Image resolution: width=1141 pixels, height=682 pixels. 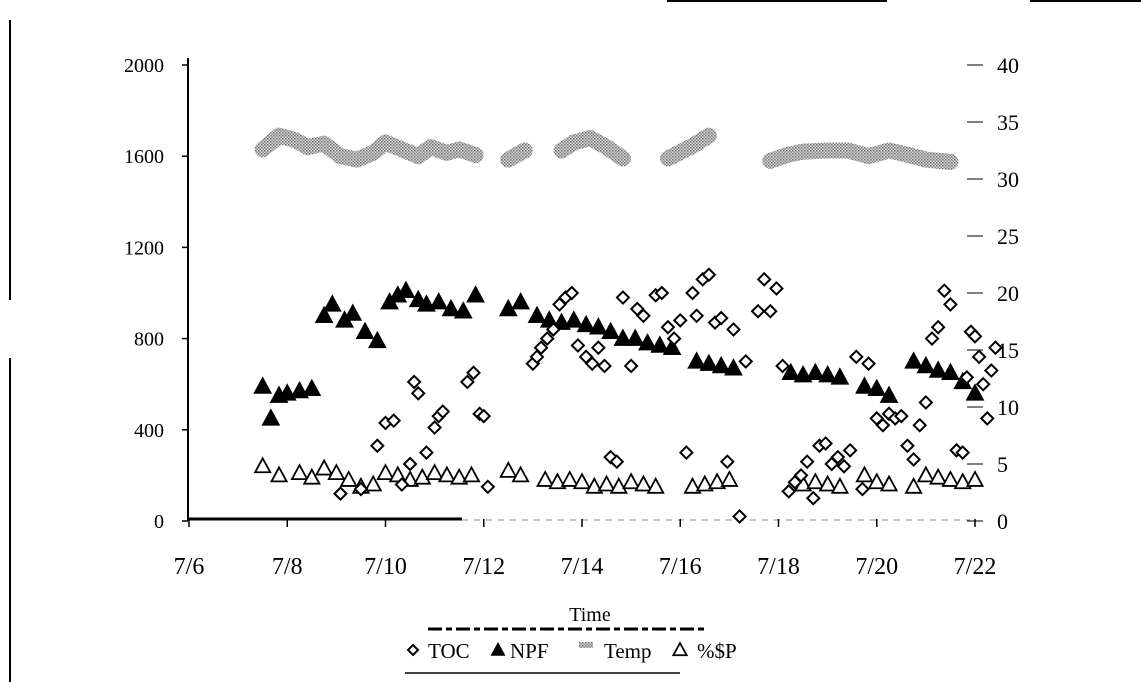 I want to click on y-right-tick-label: 40, so click(x=1008, y=65).